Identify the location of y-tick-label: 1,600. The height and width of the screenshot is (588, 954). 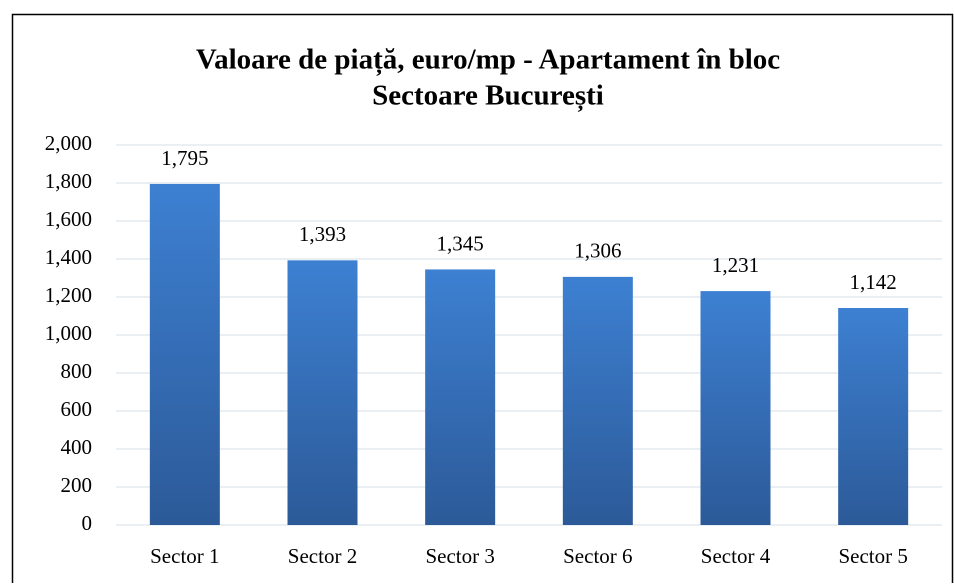
(68, 219).